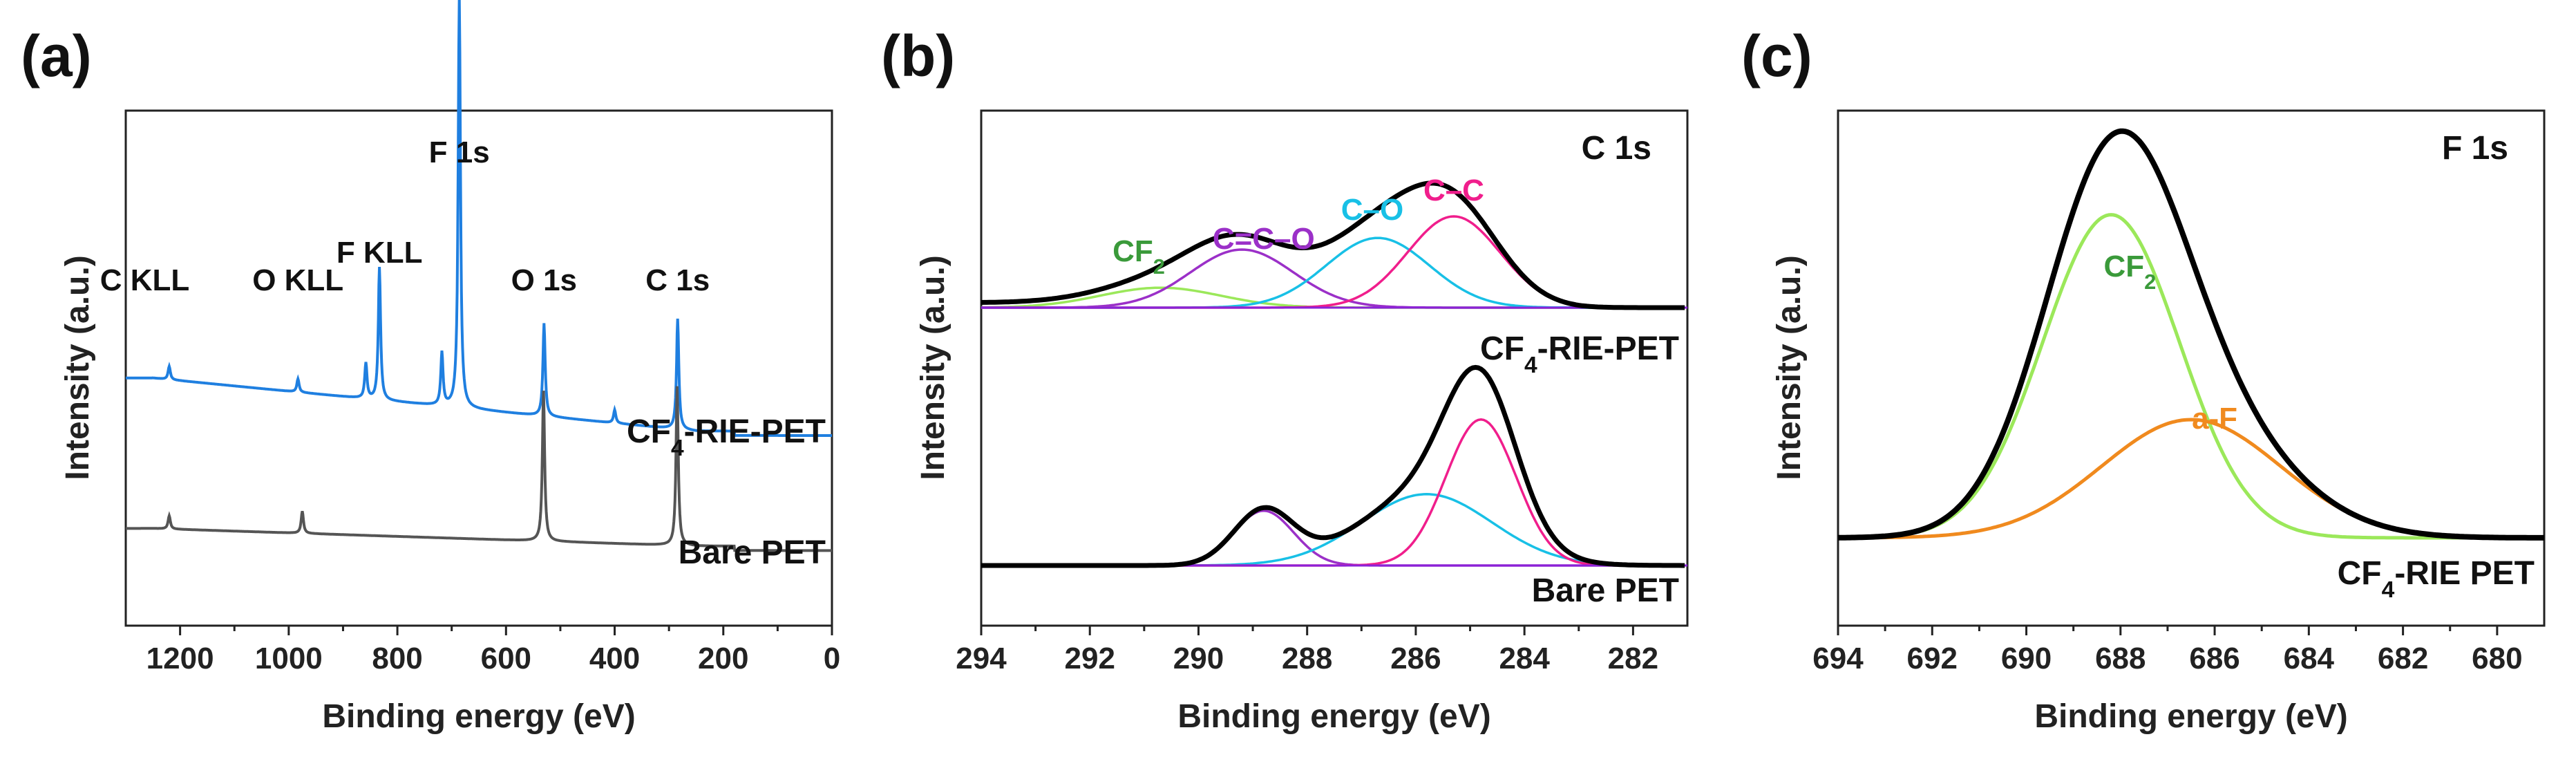 This screenshot has width=2576, height=757. Describe the element at coordinates (1198, 658) in the screenshot. I see `x-tick-label: 290` at that location.